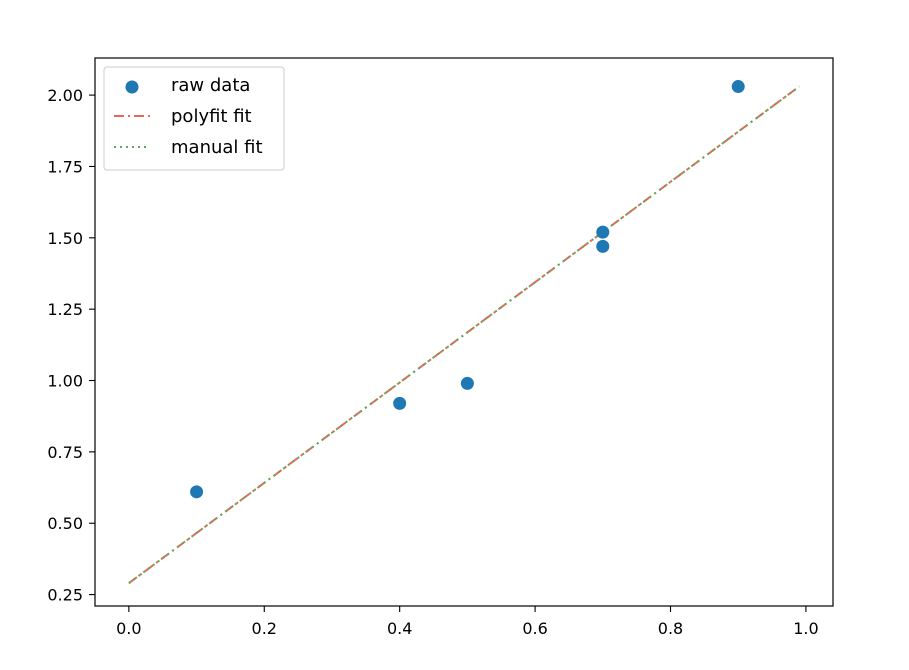 The image size is (909, 670). Describe the element at coordinates (65, 523) in the screenshot. I see `y-tick-label: 0.50` at that location.